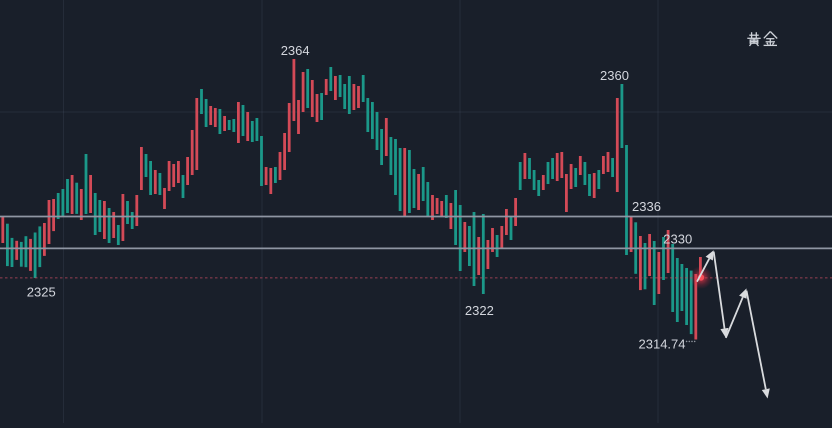 This screenshot has width=832, height=428. Describe the element at coordinates (295, 50) in the screenshot. I see `svg-text: 2364` at that location.